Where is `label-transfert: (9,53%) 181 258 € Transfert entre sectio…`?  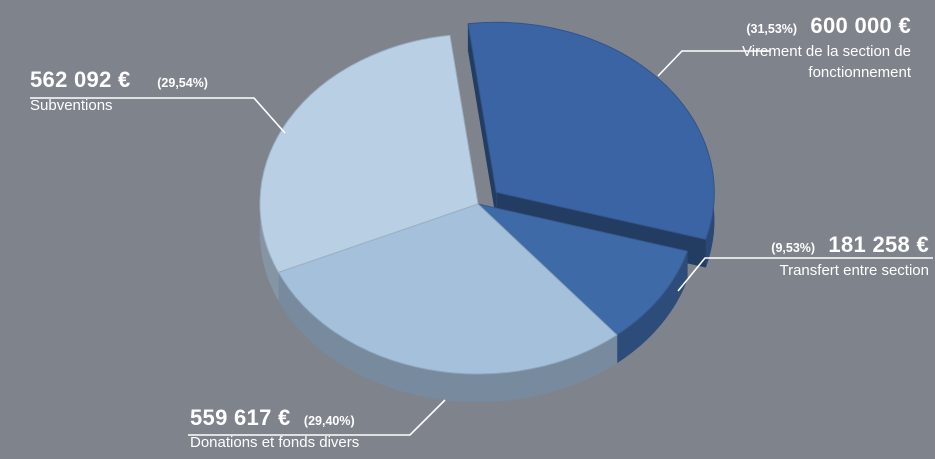 label-transfert: (9,53%) 181 258 € Transfert entre sectio… is located at coordinates (850, 256).